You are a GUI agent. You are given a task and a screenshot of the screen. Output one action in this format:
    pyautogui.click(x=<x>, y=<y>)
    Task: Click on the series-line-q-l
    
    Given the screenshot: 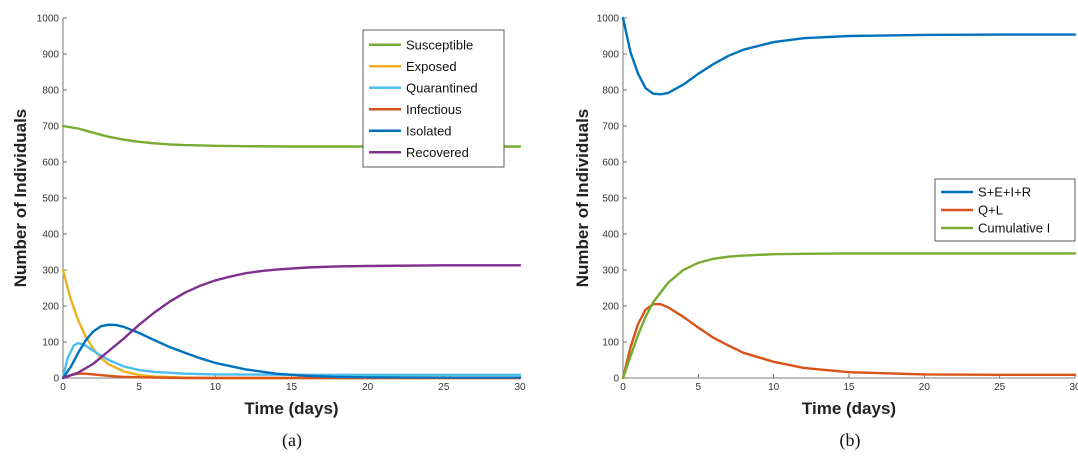 What is the action you would take?
    pyautogui.click(x=849, y=341)
    